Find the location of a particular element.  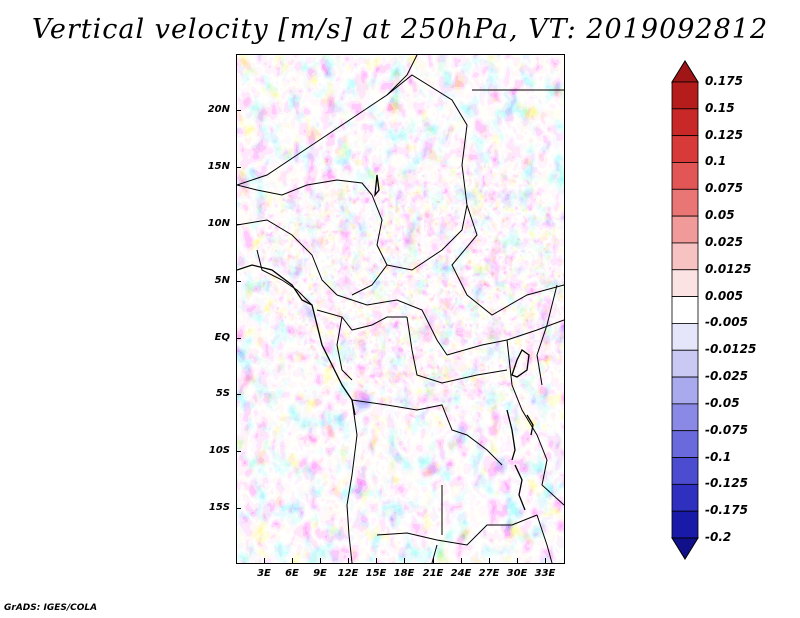

lon-label: 30E is located at coordinates (517, 573).